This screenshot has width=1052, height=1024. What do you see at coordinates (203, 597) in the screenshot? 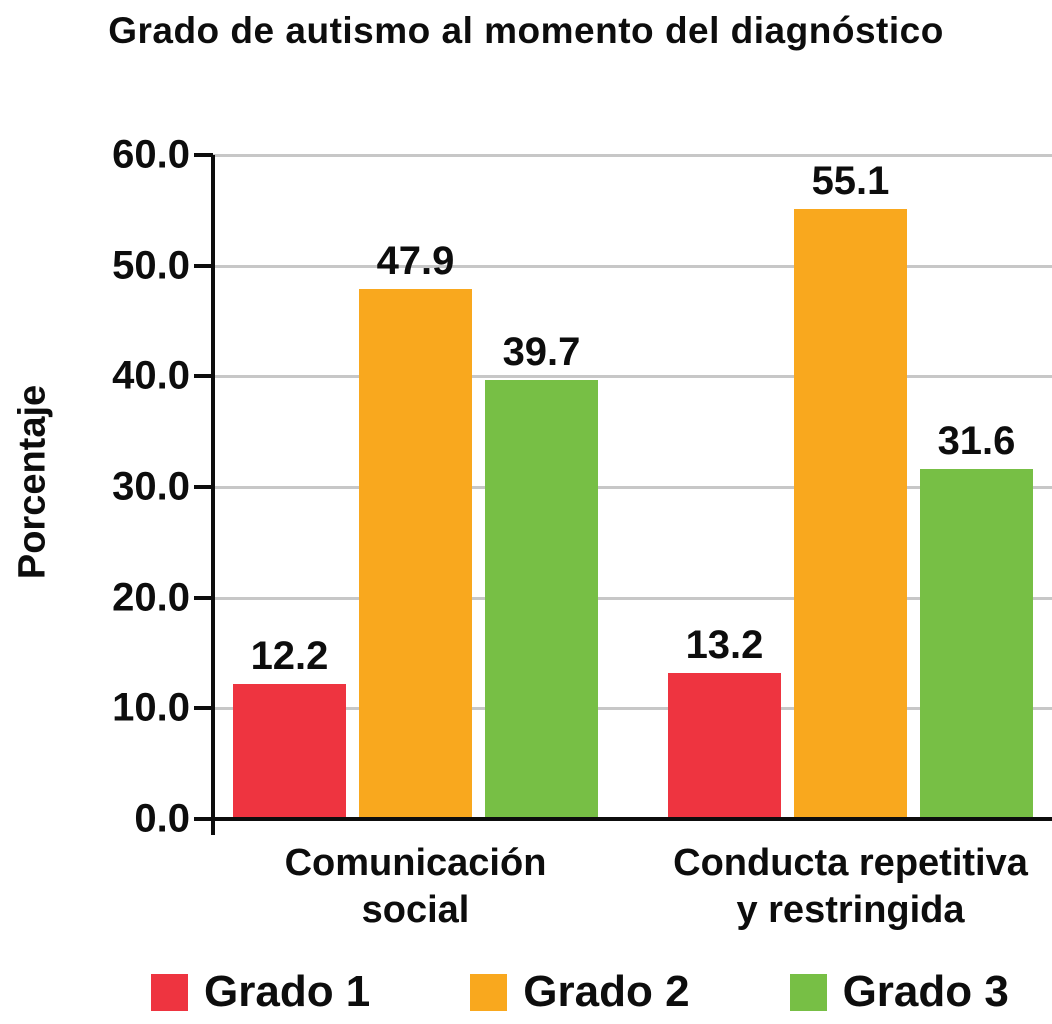
I see `y-tick-20.0` at bounding box center [203, 597].